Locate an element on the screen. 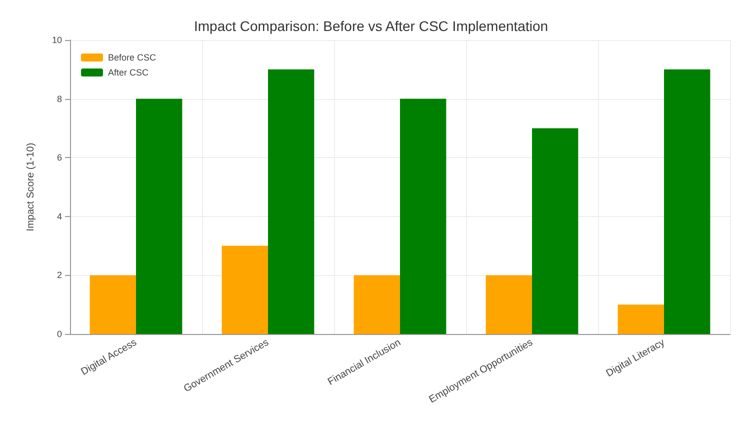 Image resolution: width=742 pixels, height=438 pixels. y-tick-label: 10 is located at coordinates (57, 40).